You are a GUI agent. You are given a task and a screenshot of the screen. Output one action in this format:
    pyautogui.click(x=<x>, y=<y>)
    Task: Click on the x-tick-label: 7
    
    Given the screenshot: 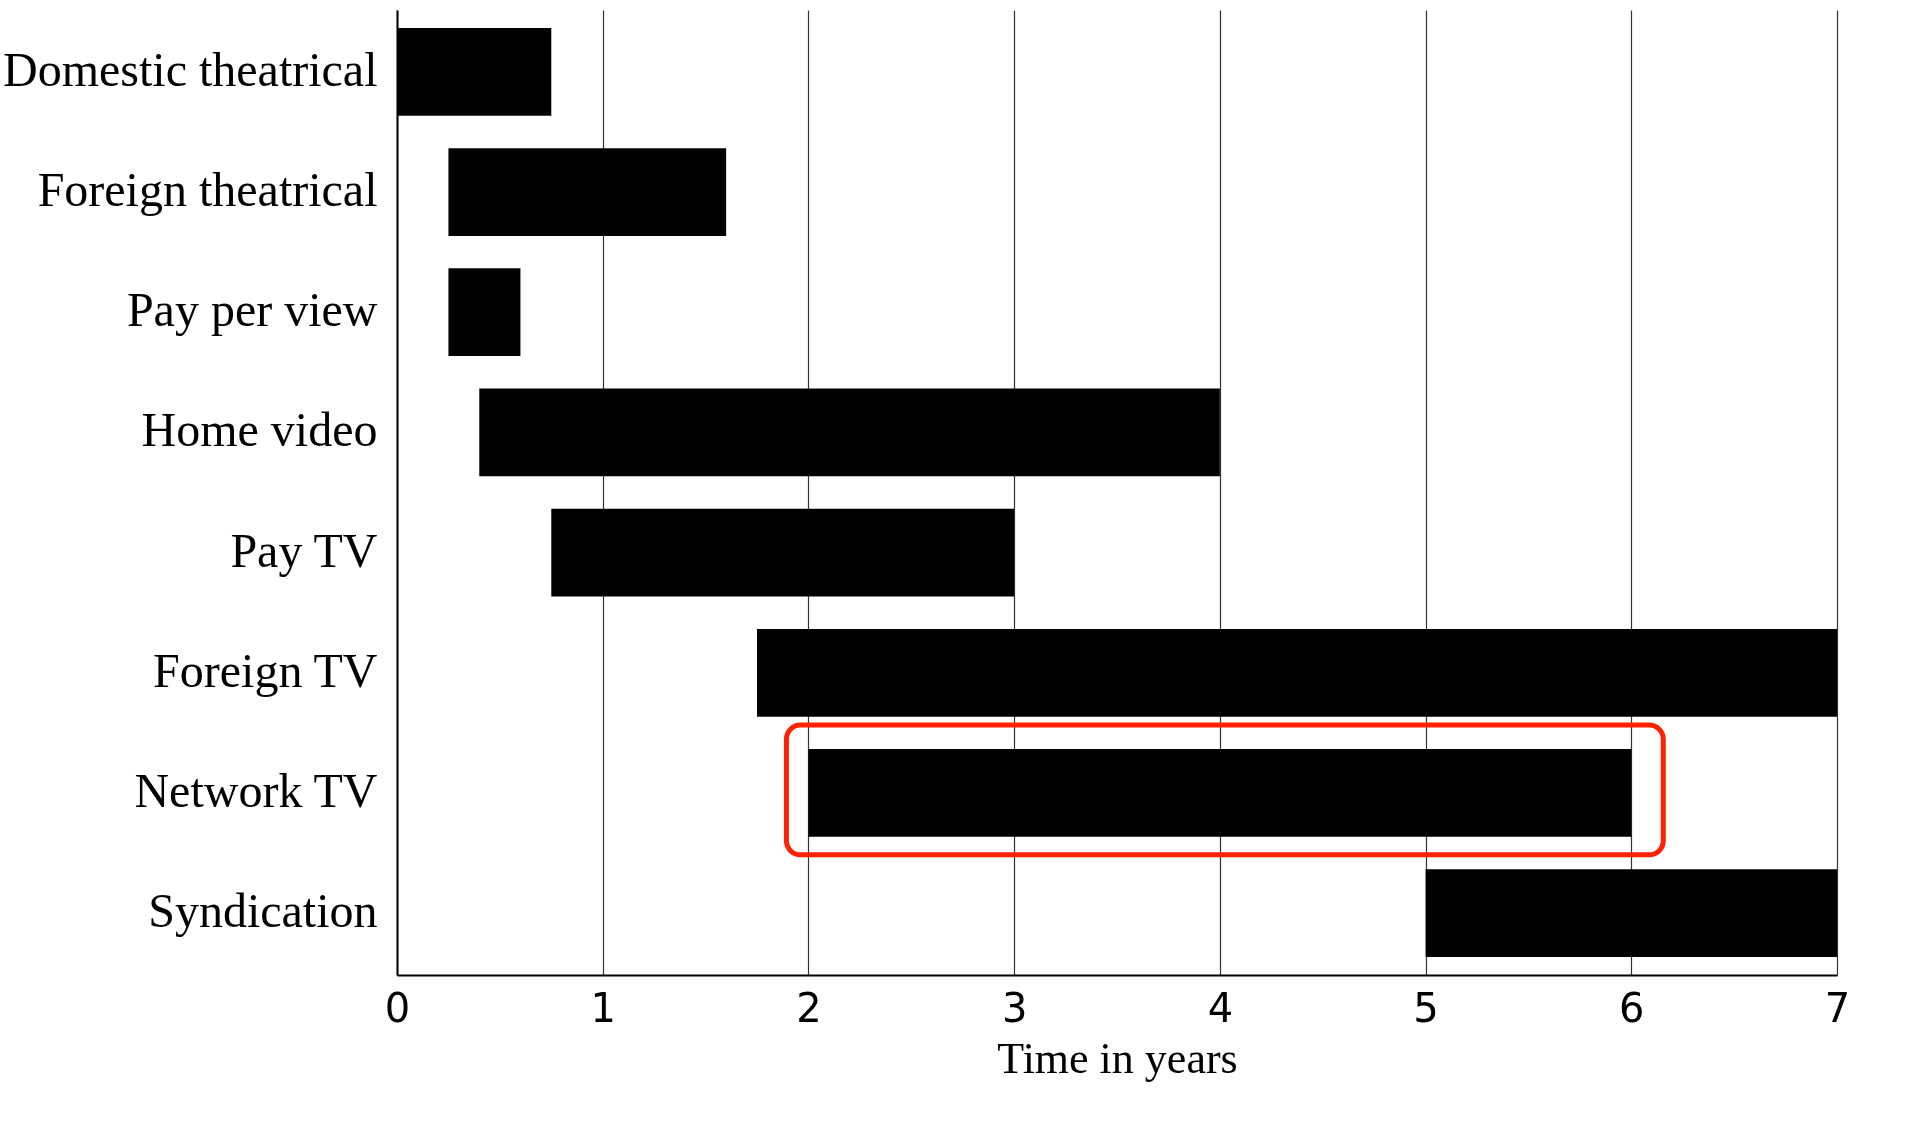 What is the action you would take?
    pyautogui.click(x=1837, y=1007)
    